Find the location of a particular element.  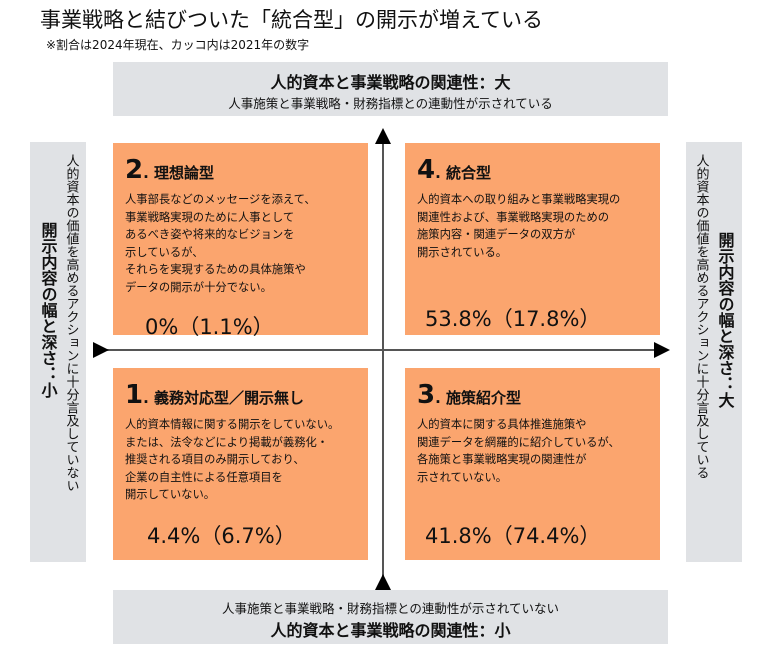

quadrant-percent: 53.8%（17.8%） is located at coordinates (513, 319).